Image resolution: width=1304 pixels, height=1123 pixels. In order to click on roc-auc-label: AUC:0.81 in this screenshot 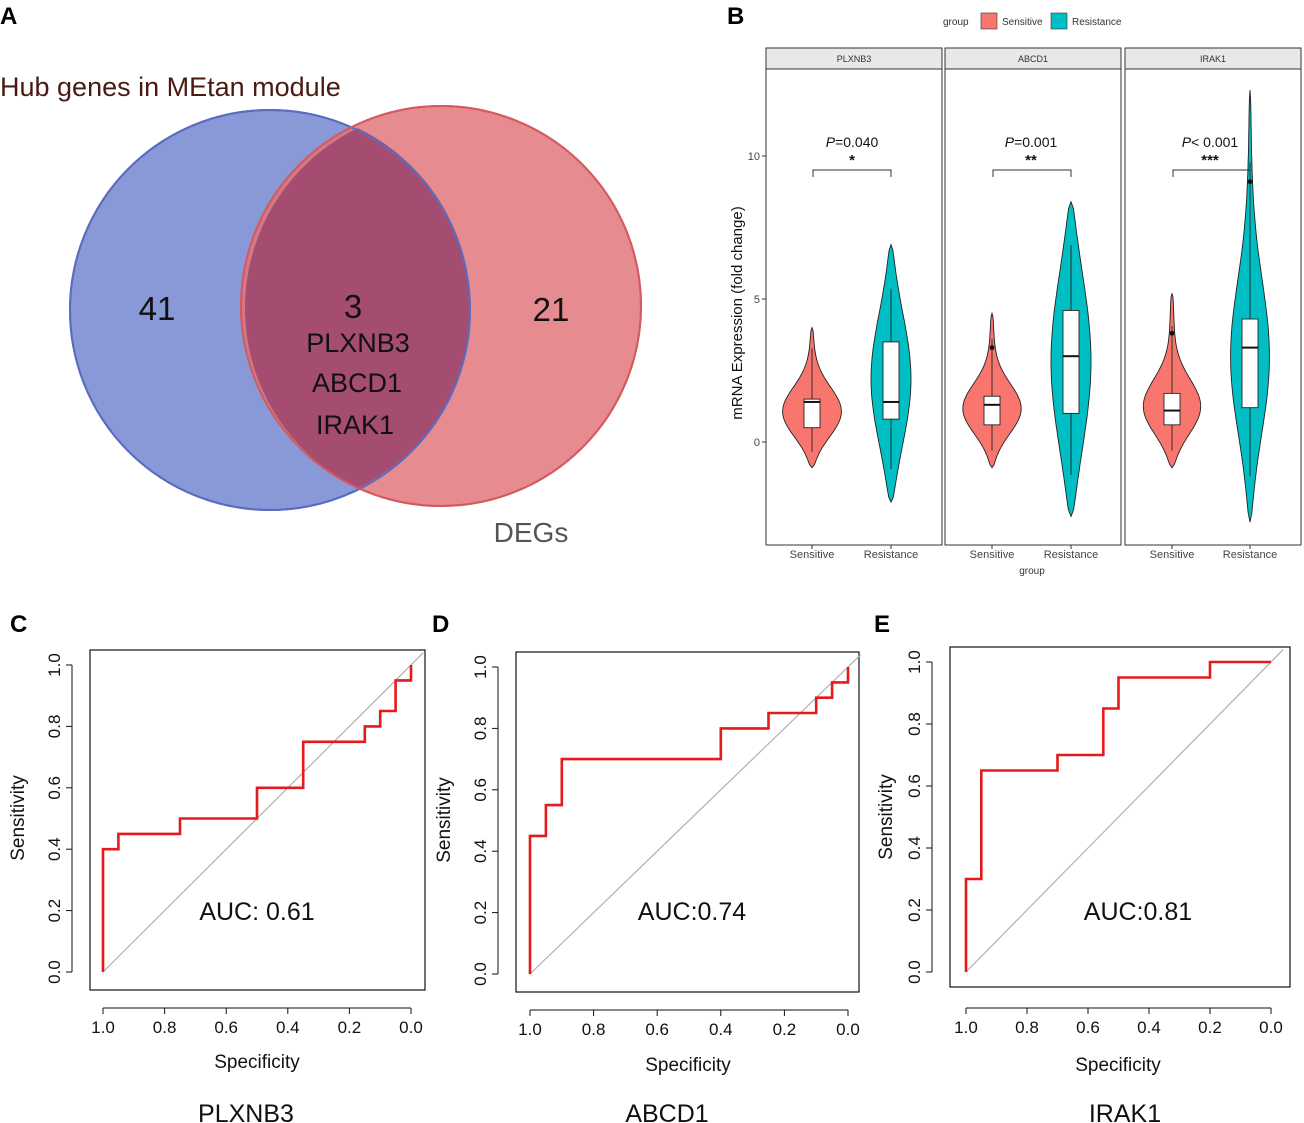, I will do `click(1138, 912)`.